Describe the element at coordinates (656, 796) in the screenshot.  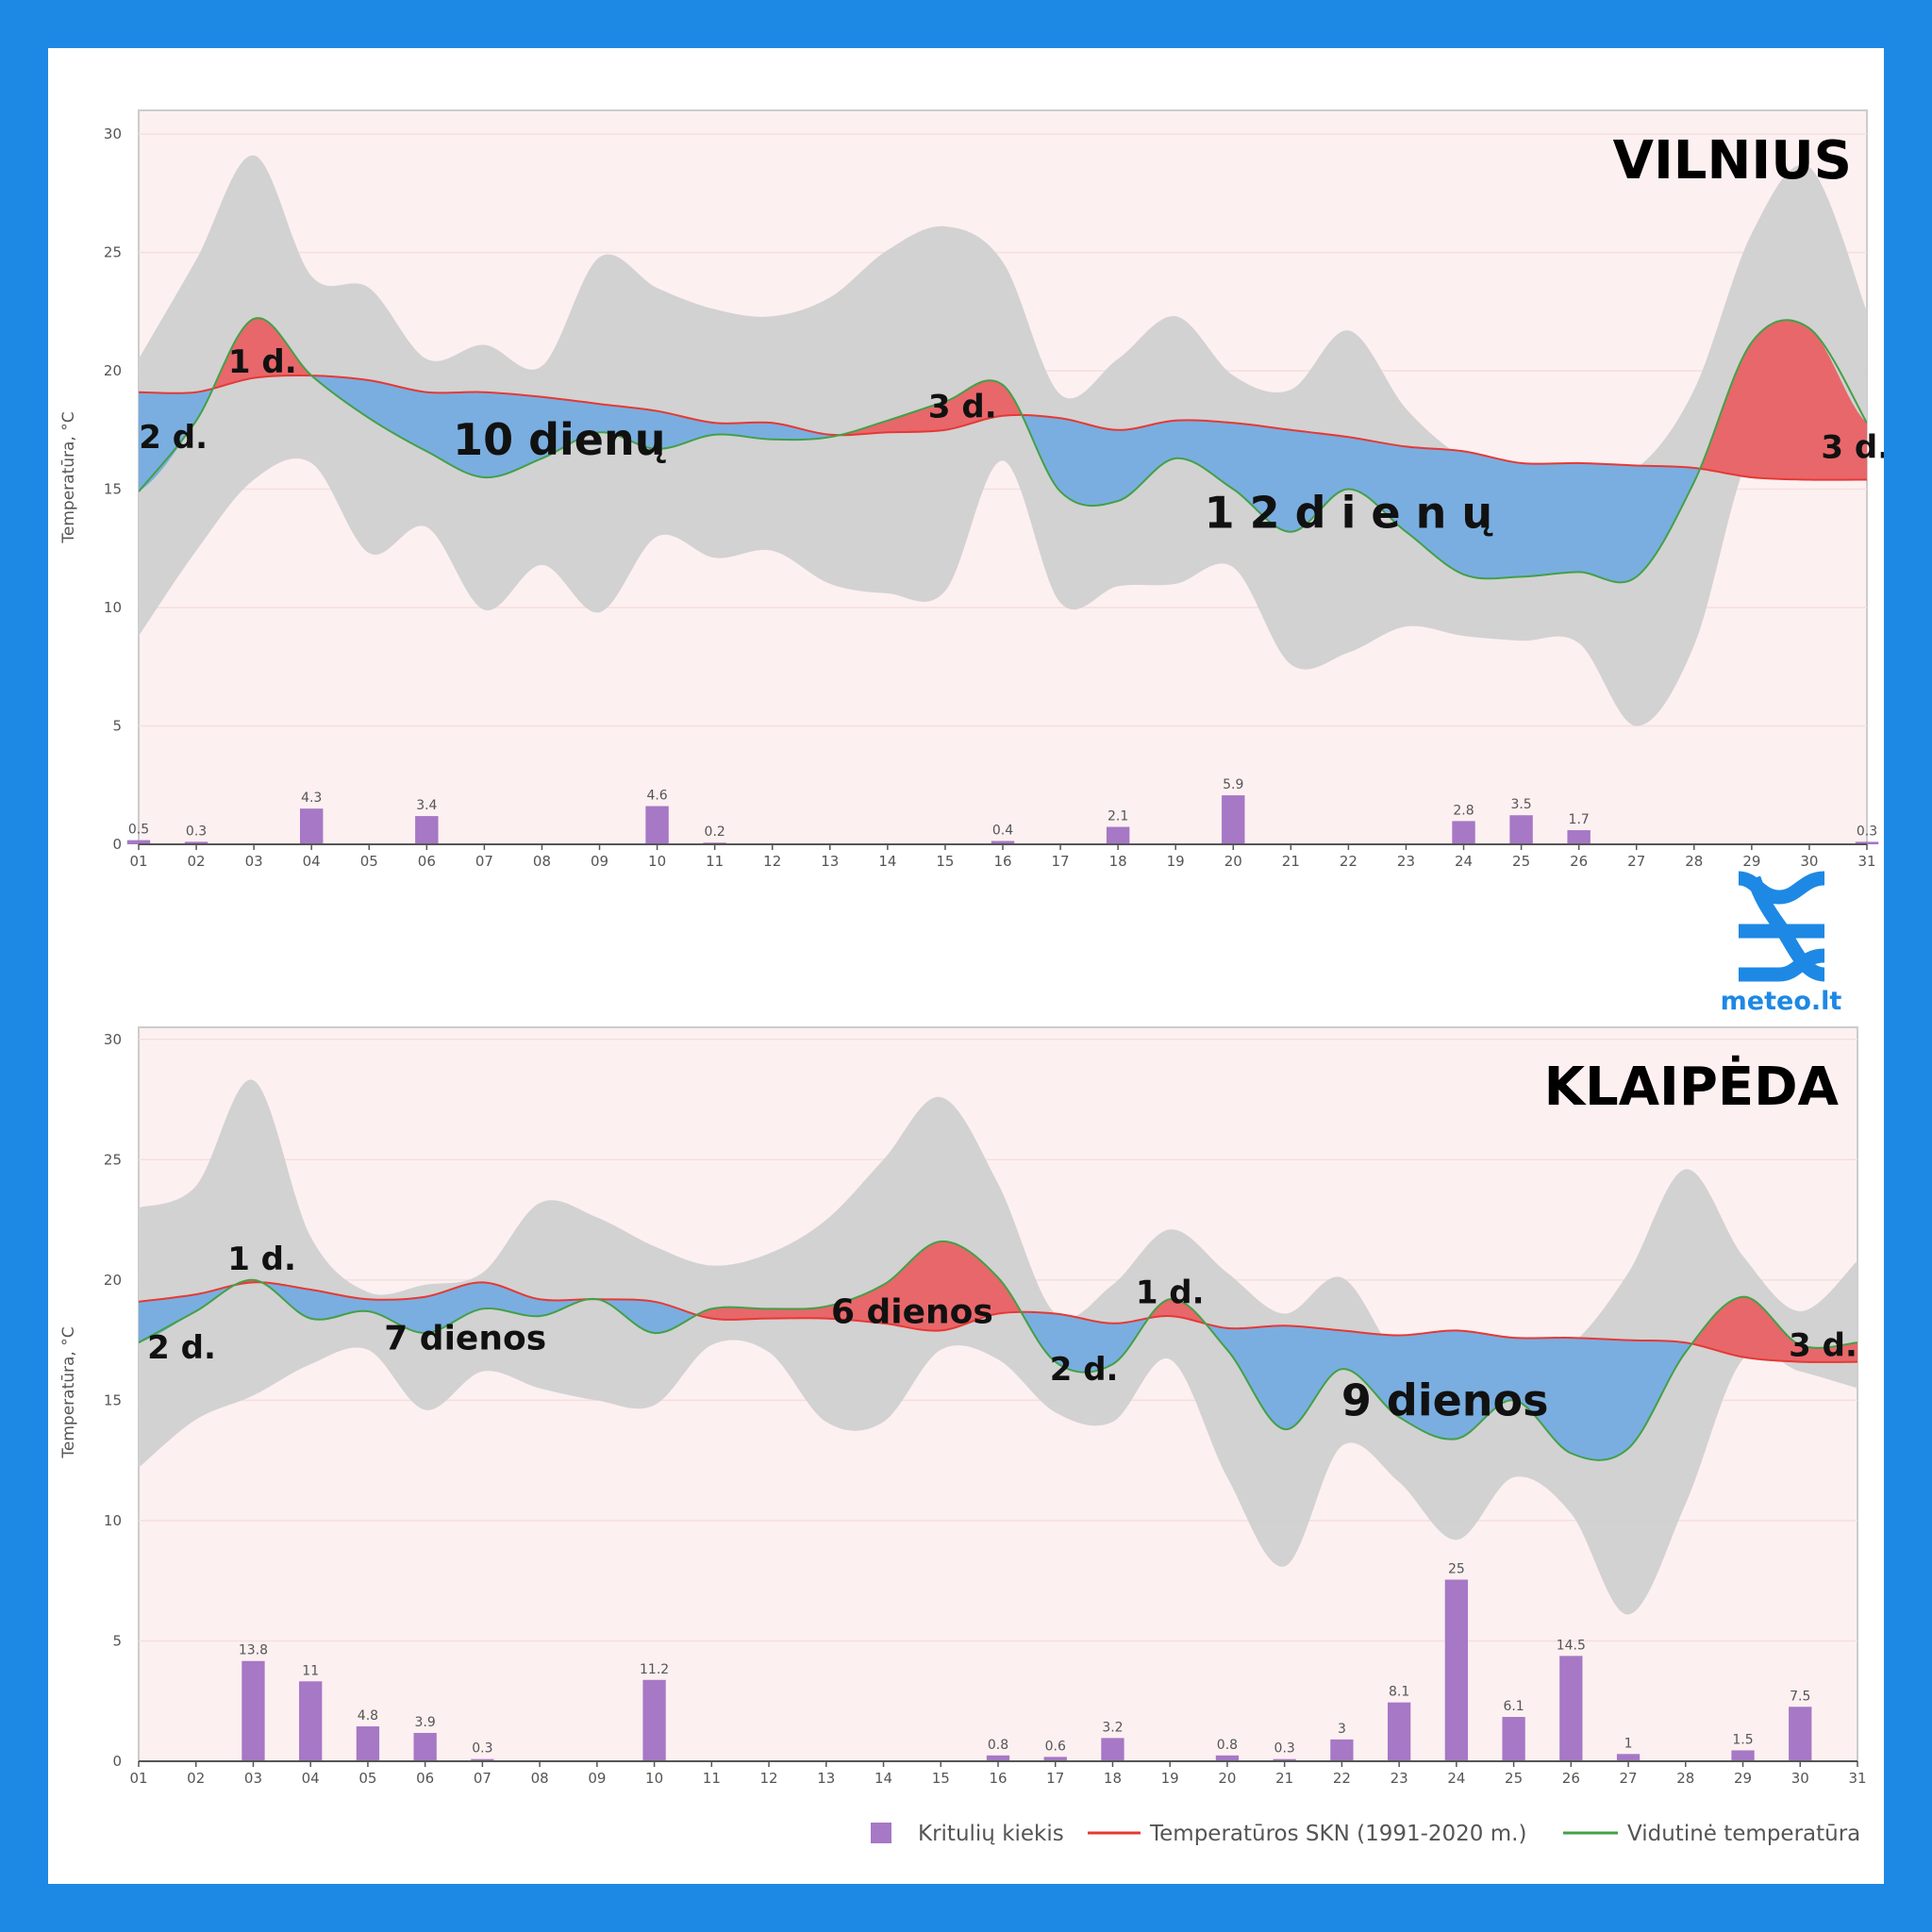
I see `precipitation-label: 4.6` at that location.